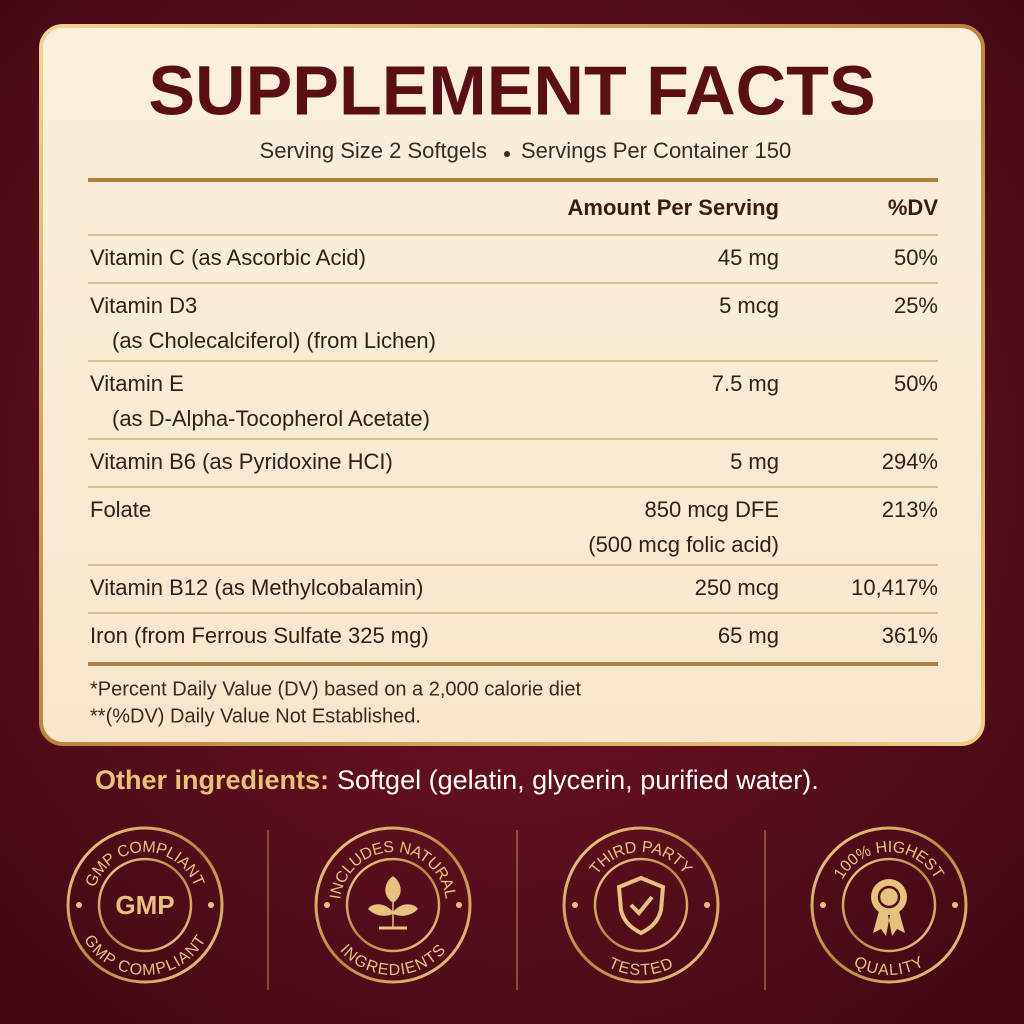 The height and width of the screenshot is (1024, 1024). Describe the element at coordinates (748, 635) in the screenshot. I see `amount: 65 mg` at that location.